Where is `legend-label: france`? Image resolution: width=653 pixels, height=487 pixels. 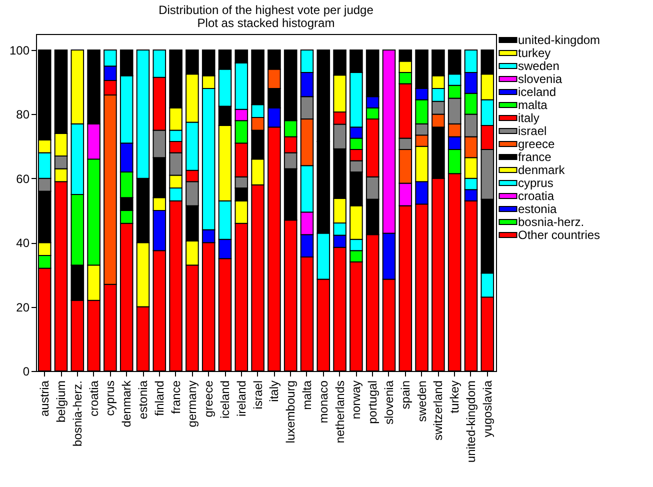 legend-label: france is located at coordinates (535, 157).